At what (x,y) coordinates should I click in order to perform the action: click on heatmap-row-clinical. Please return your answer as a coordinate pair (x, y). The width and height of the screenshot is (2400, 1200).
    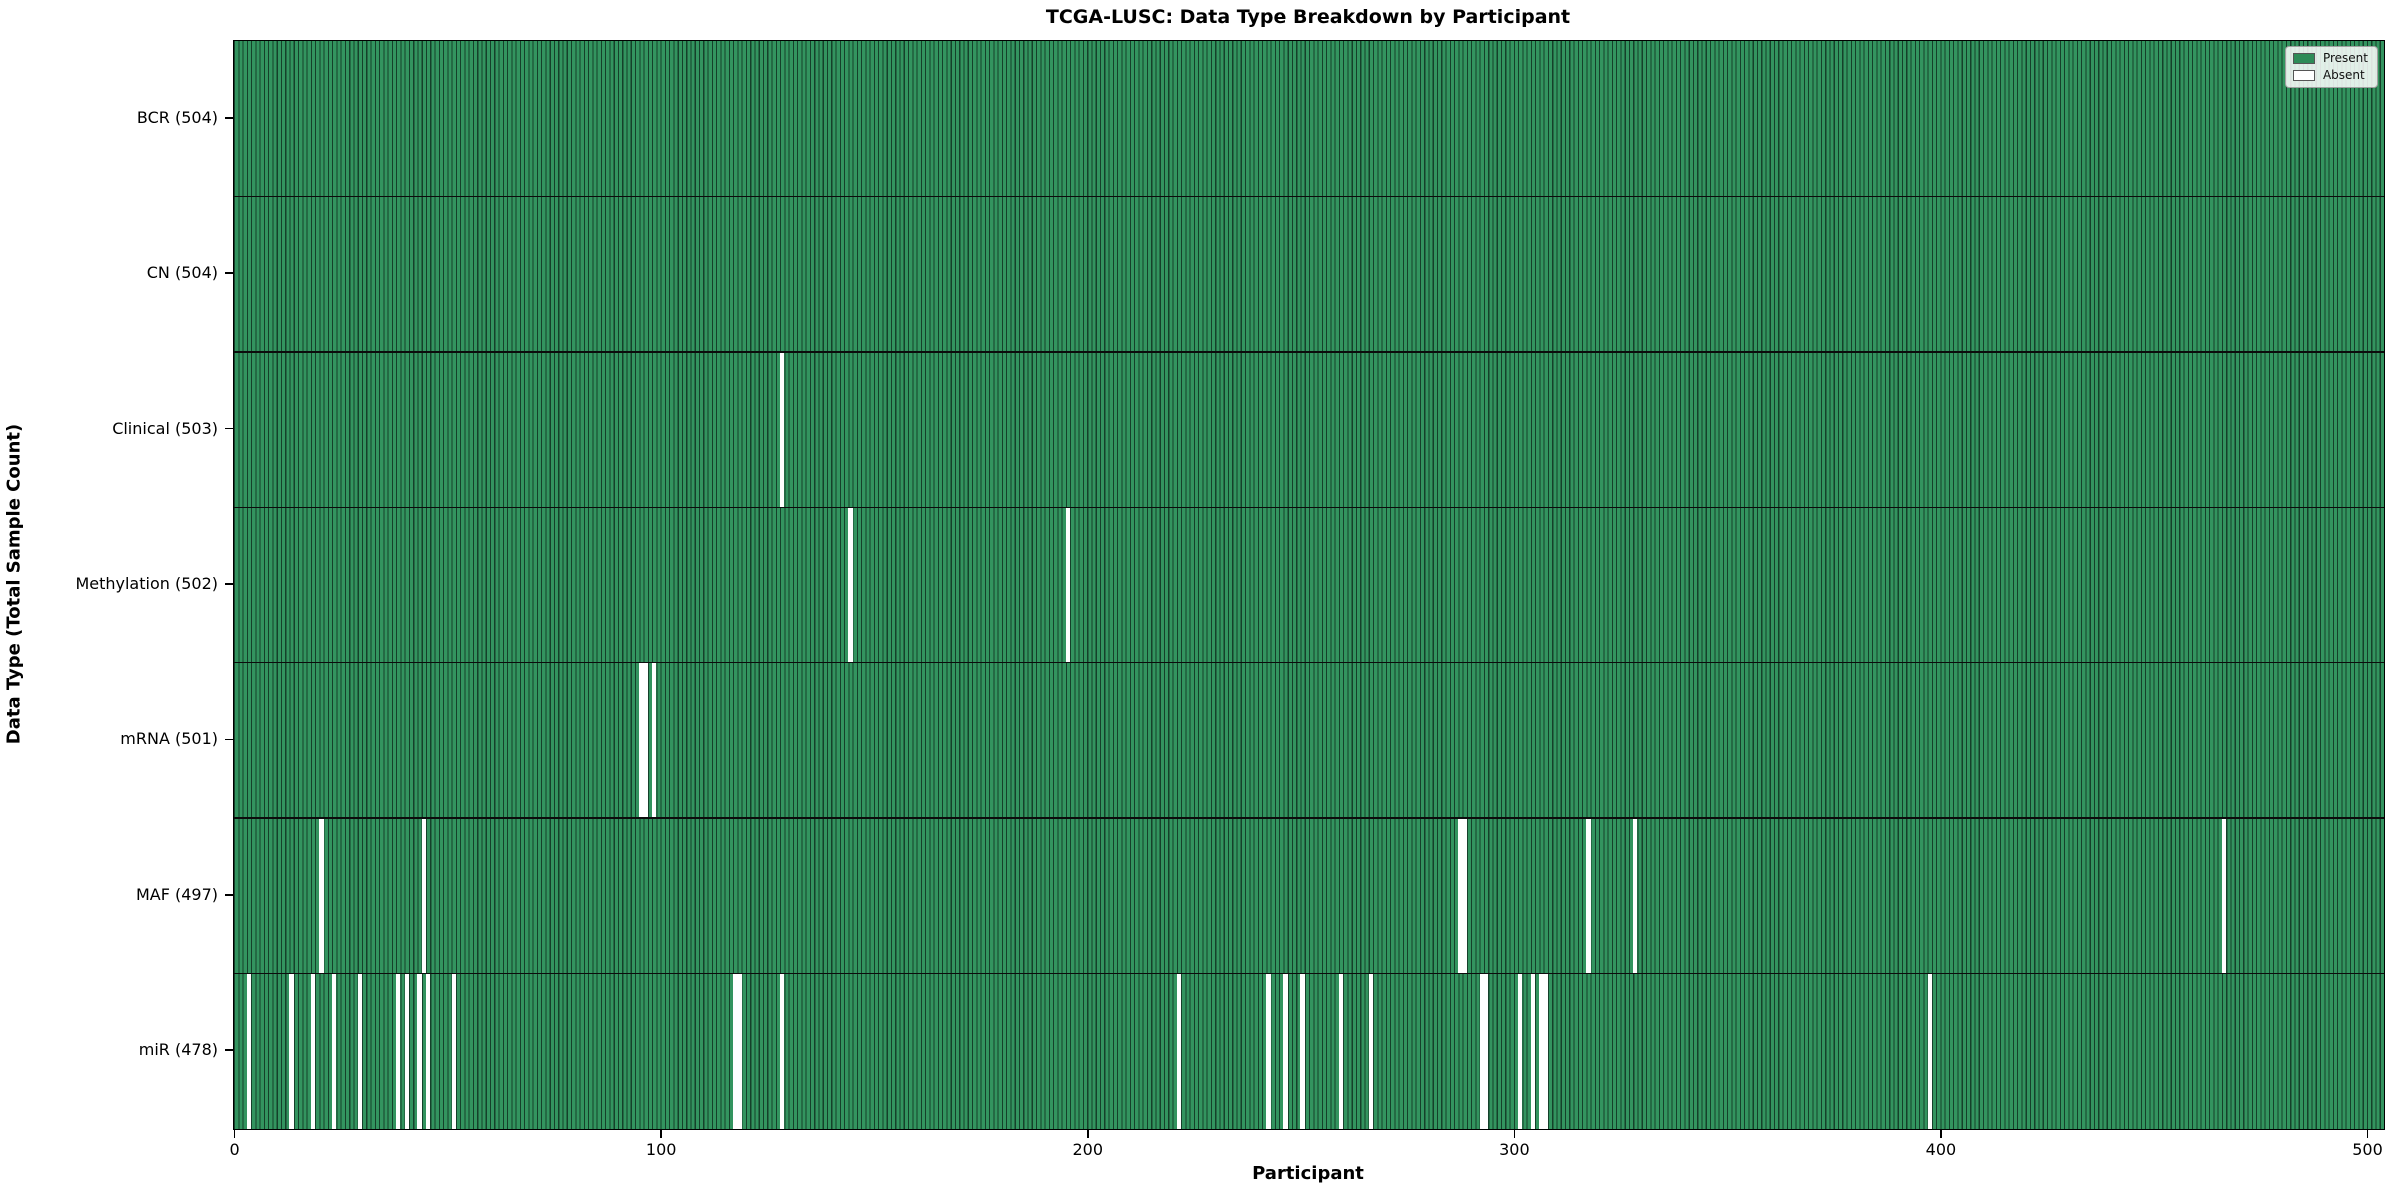
    Looking at the image, I should click on (1309, 429).